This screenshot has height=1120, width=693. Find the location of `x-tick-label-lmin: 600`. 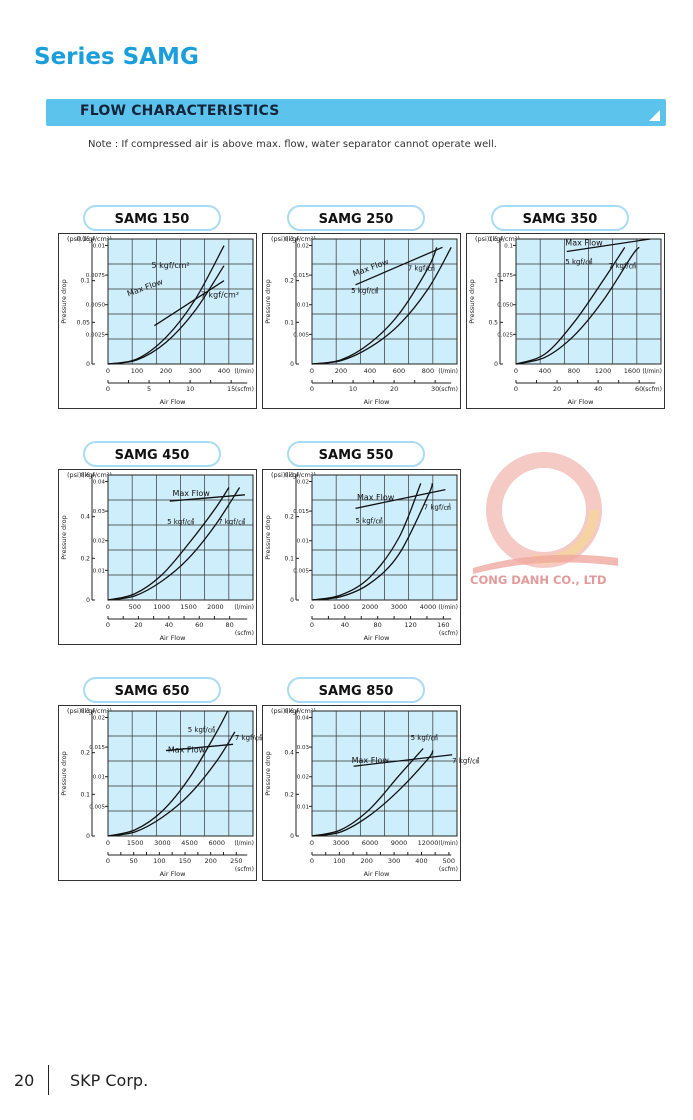

x-tick-label-lmin: 600 is located at coordinates (399, 371).